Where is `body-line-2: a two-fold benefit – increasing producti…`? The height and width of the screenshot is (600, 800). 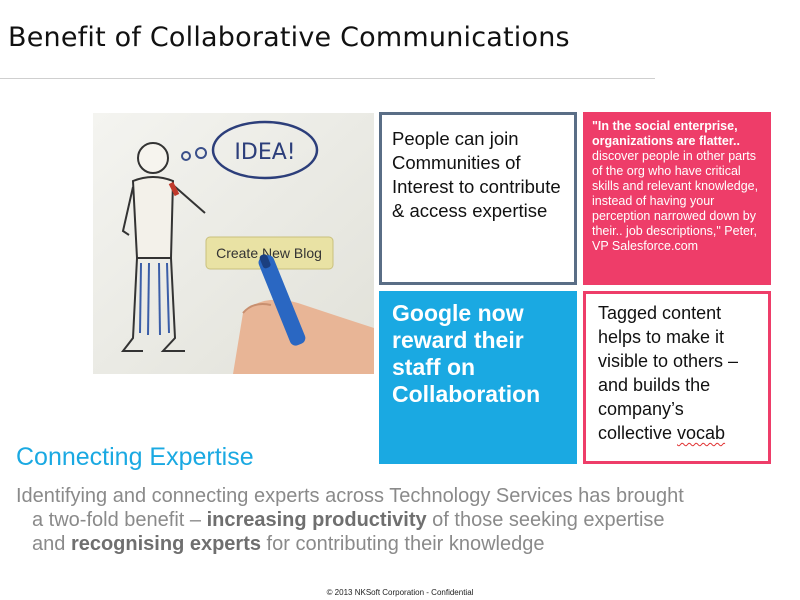 body-line-2: a two-fold benefit – increasing producti… is located at coordinates (401, 520).